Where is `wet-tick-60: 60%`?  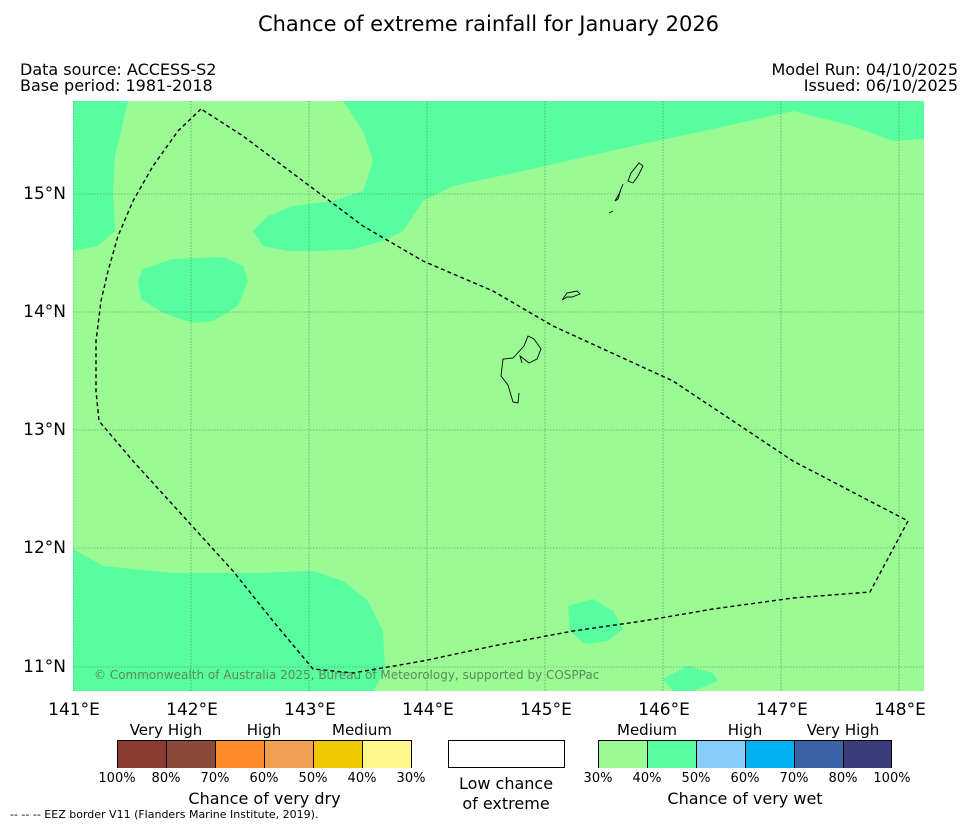
wet-tick-60: 60% is located at coordinates (745, 778).